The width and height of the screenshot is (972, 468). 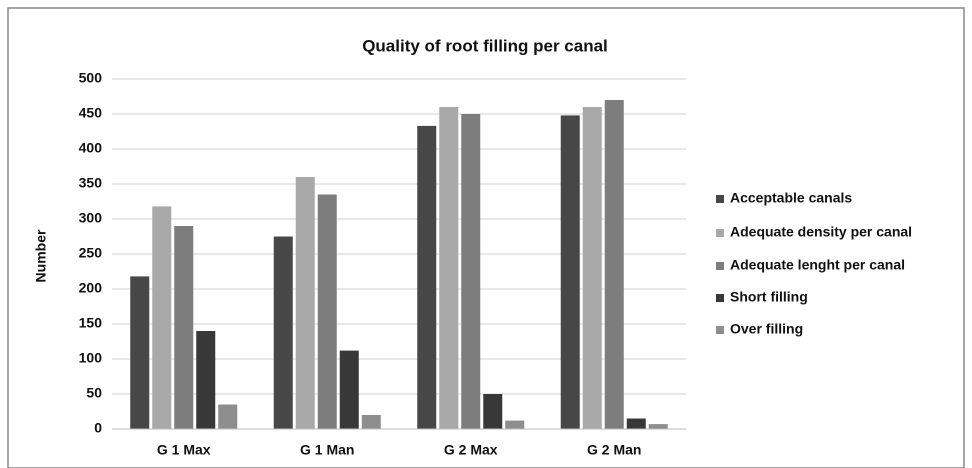 What do you see at coordinates (91, 148) in the screenshot?
I see `y-tick-label: 400` at bounding box center [91, 148].